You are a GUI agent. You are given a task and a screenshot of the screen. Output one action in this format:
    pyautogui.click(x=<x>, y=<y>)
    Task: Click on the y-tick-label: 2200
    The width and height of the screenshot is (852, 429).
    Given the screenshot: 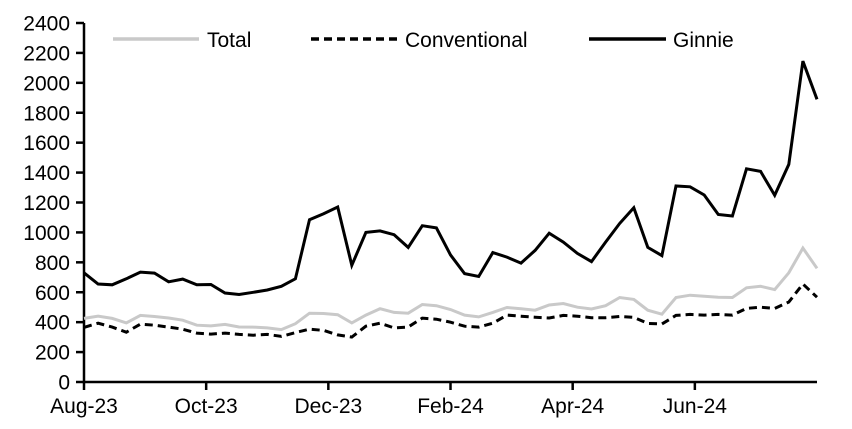 What is the action you would take?
    pyautogui.click(x=46, y=53)
    